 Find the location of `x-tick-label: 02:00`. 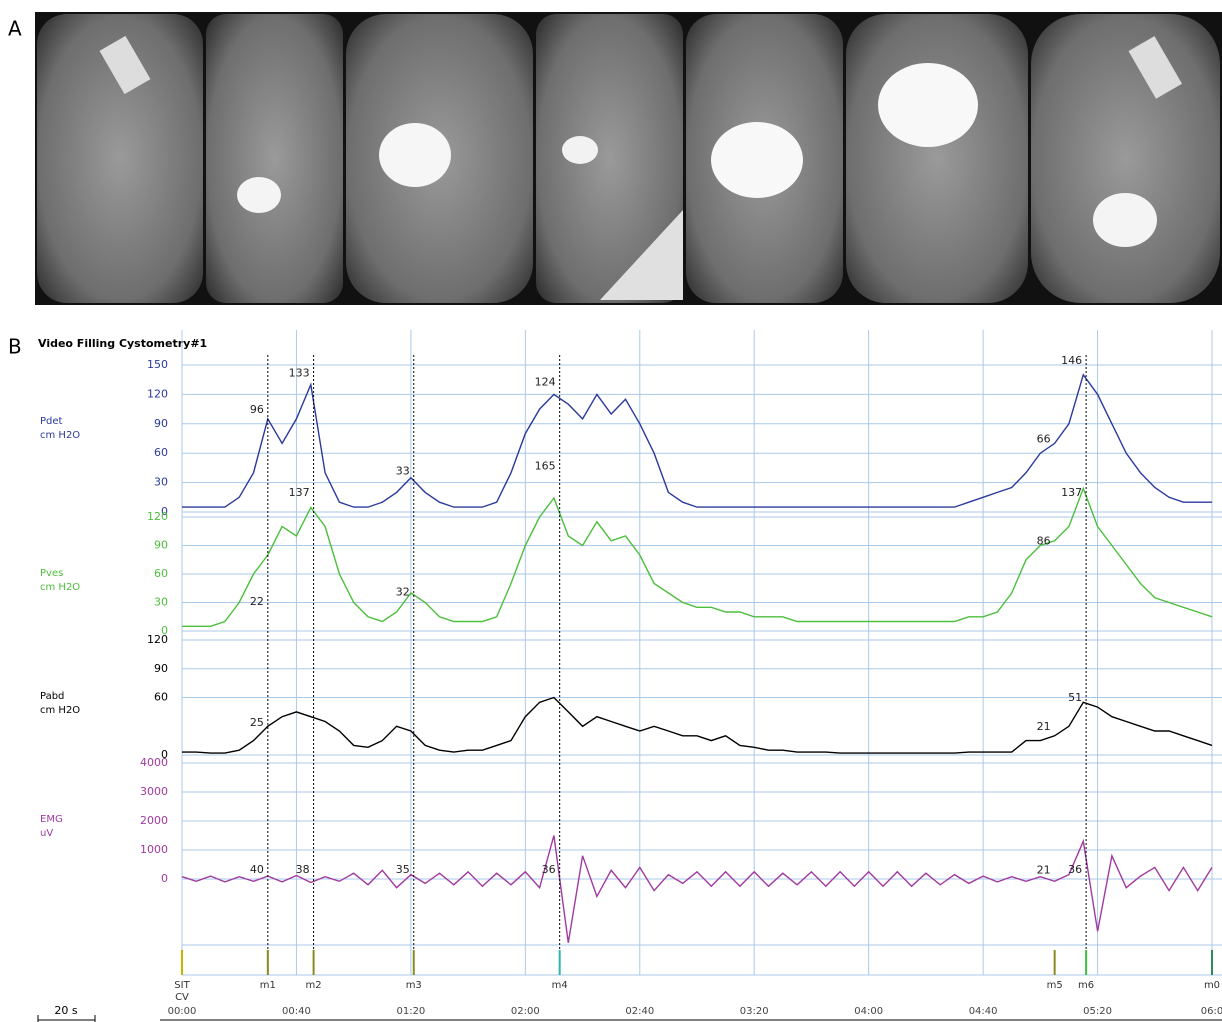

x-tick-label: 02:00 is located at coordinates (525, 1011).